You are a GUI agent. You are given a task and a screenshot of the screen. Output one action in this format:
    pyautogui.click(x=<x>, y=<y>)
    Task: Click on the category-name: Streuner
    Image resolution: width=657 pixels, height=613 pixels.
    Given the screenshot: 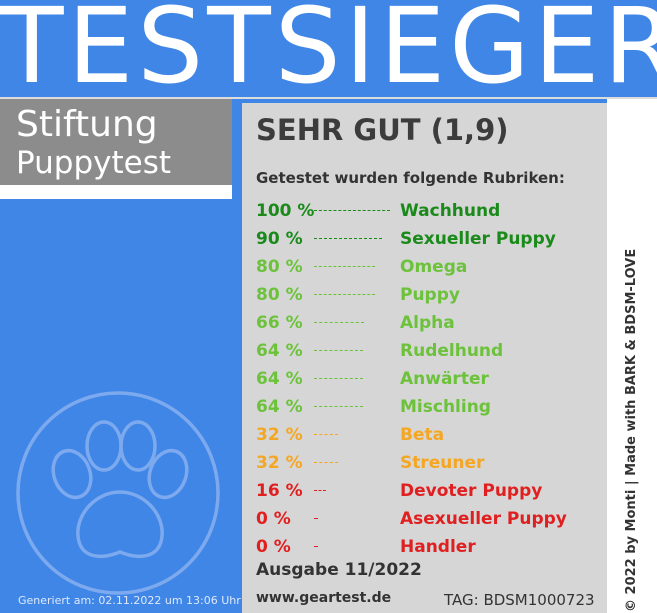 What is the action you would take?
    pyautogui.click(x=442, y=463)
    